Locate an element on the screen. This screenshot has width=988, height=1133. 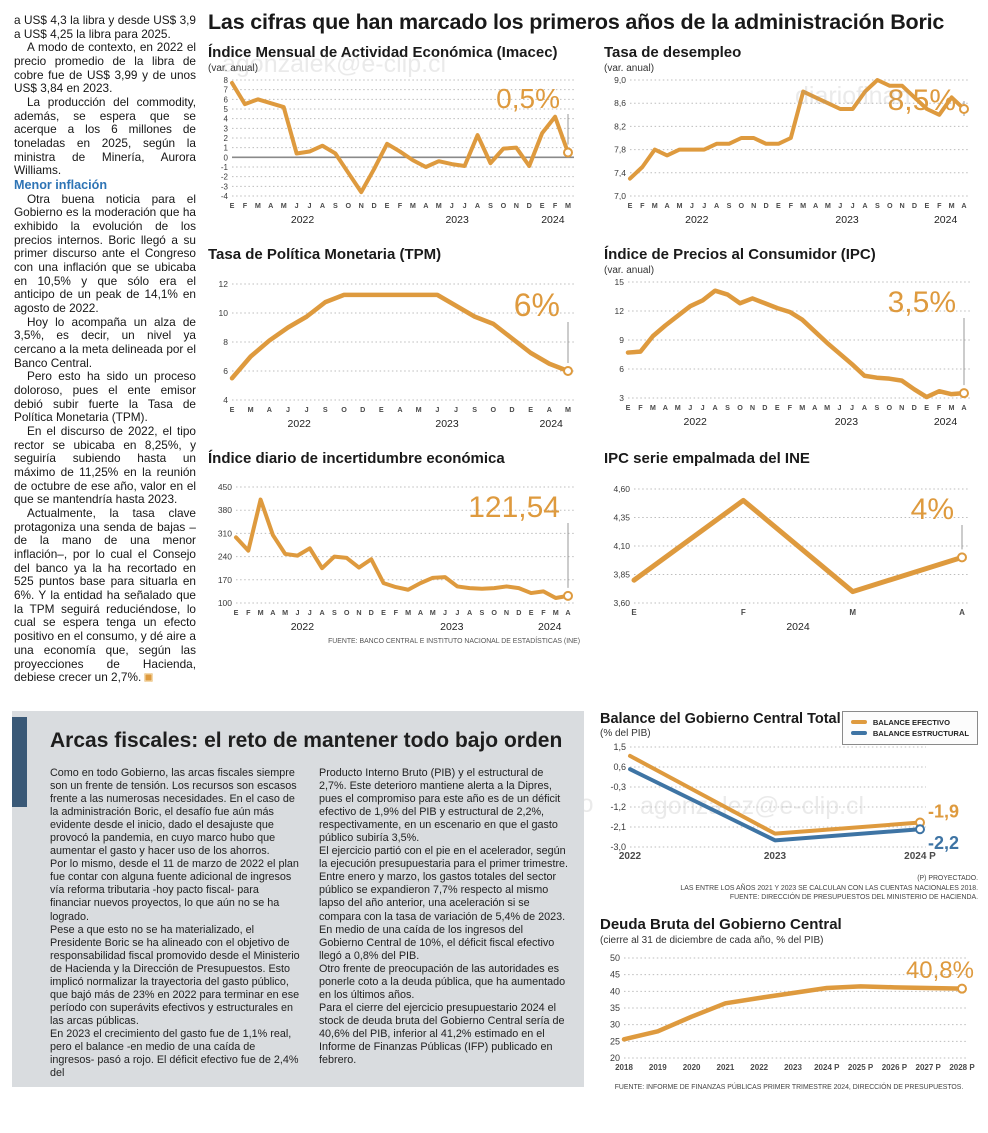
svg-text: 240 is located at coordinates (225, 557).